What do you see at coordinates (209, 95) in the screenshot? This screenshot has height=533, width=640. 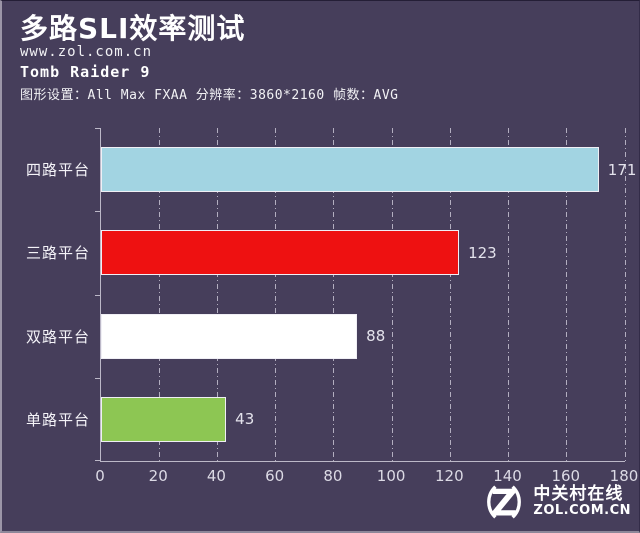 I see `benchmark-settings: 图形设置：All Max FXAA 分辨率：3860*2160 帧数：AVG` at bounding box center [209, 95].